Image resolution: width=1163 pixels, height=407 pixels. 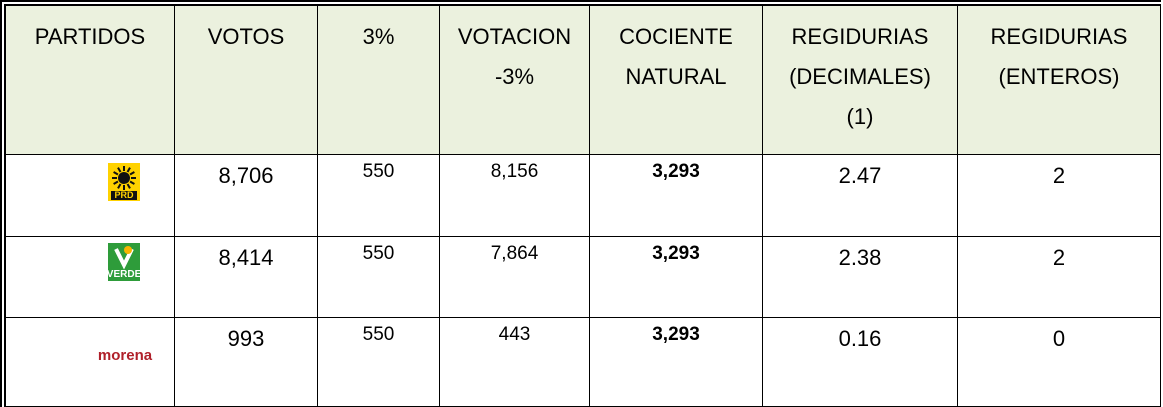 What do you see at coordinates (860, 277) in the screenshot?
I see `data-cell: 2.38` at bounding box center [860, 277].